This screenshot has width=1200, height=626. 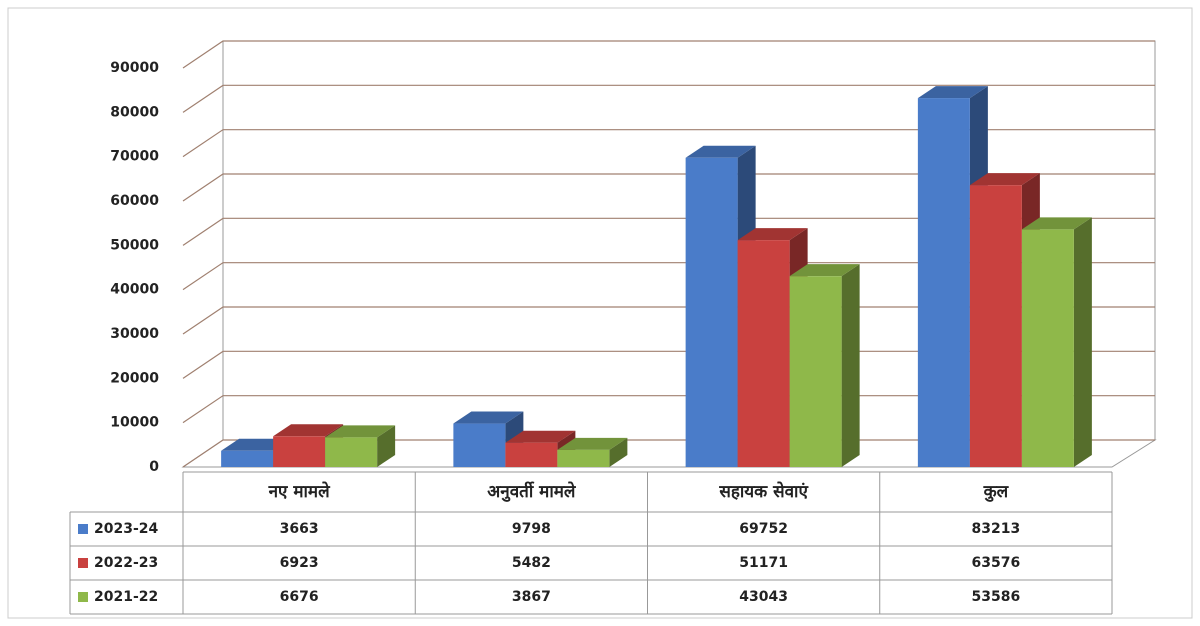 I want to click on y-tick-label: 40000, so click(x=134, y=290).